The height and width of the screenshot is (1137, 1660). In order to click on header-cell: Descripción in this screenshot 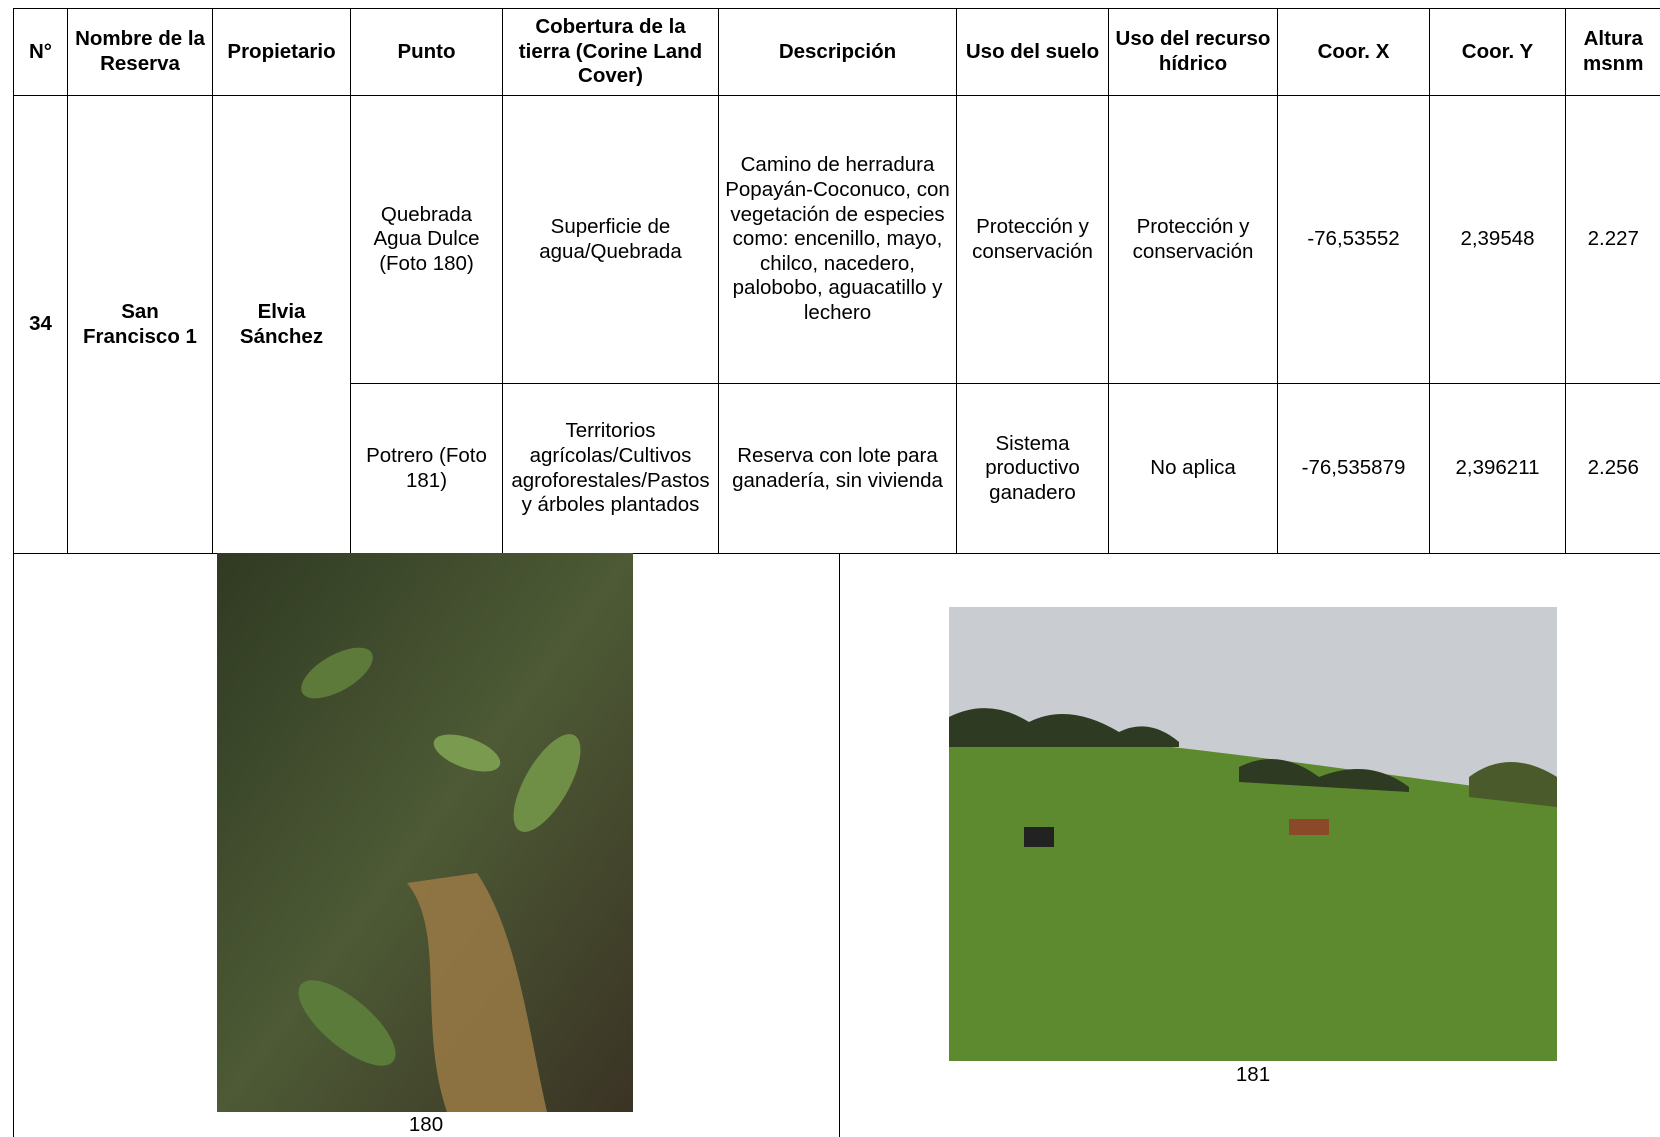, I will do `click(837, 52)`.